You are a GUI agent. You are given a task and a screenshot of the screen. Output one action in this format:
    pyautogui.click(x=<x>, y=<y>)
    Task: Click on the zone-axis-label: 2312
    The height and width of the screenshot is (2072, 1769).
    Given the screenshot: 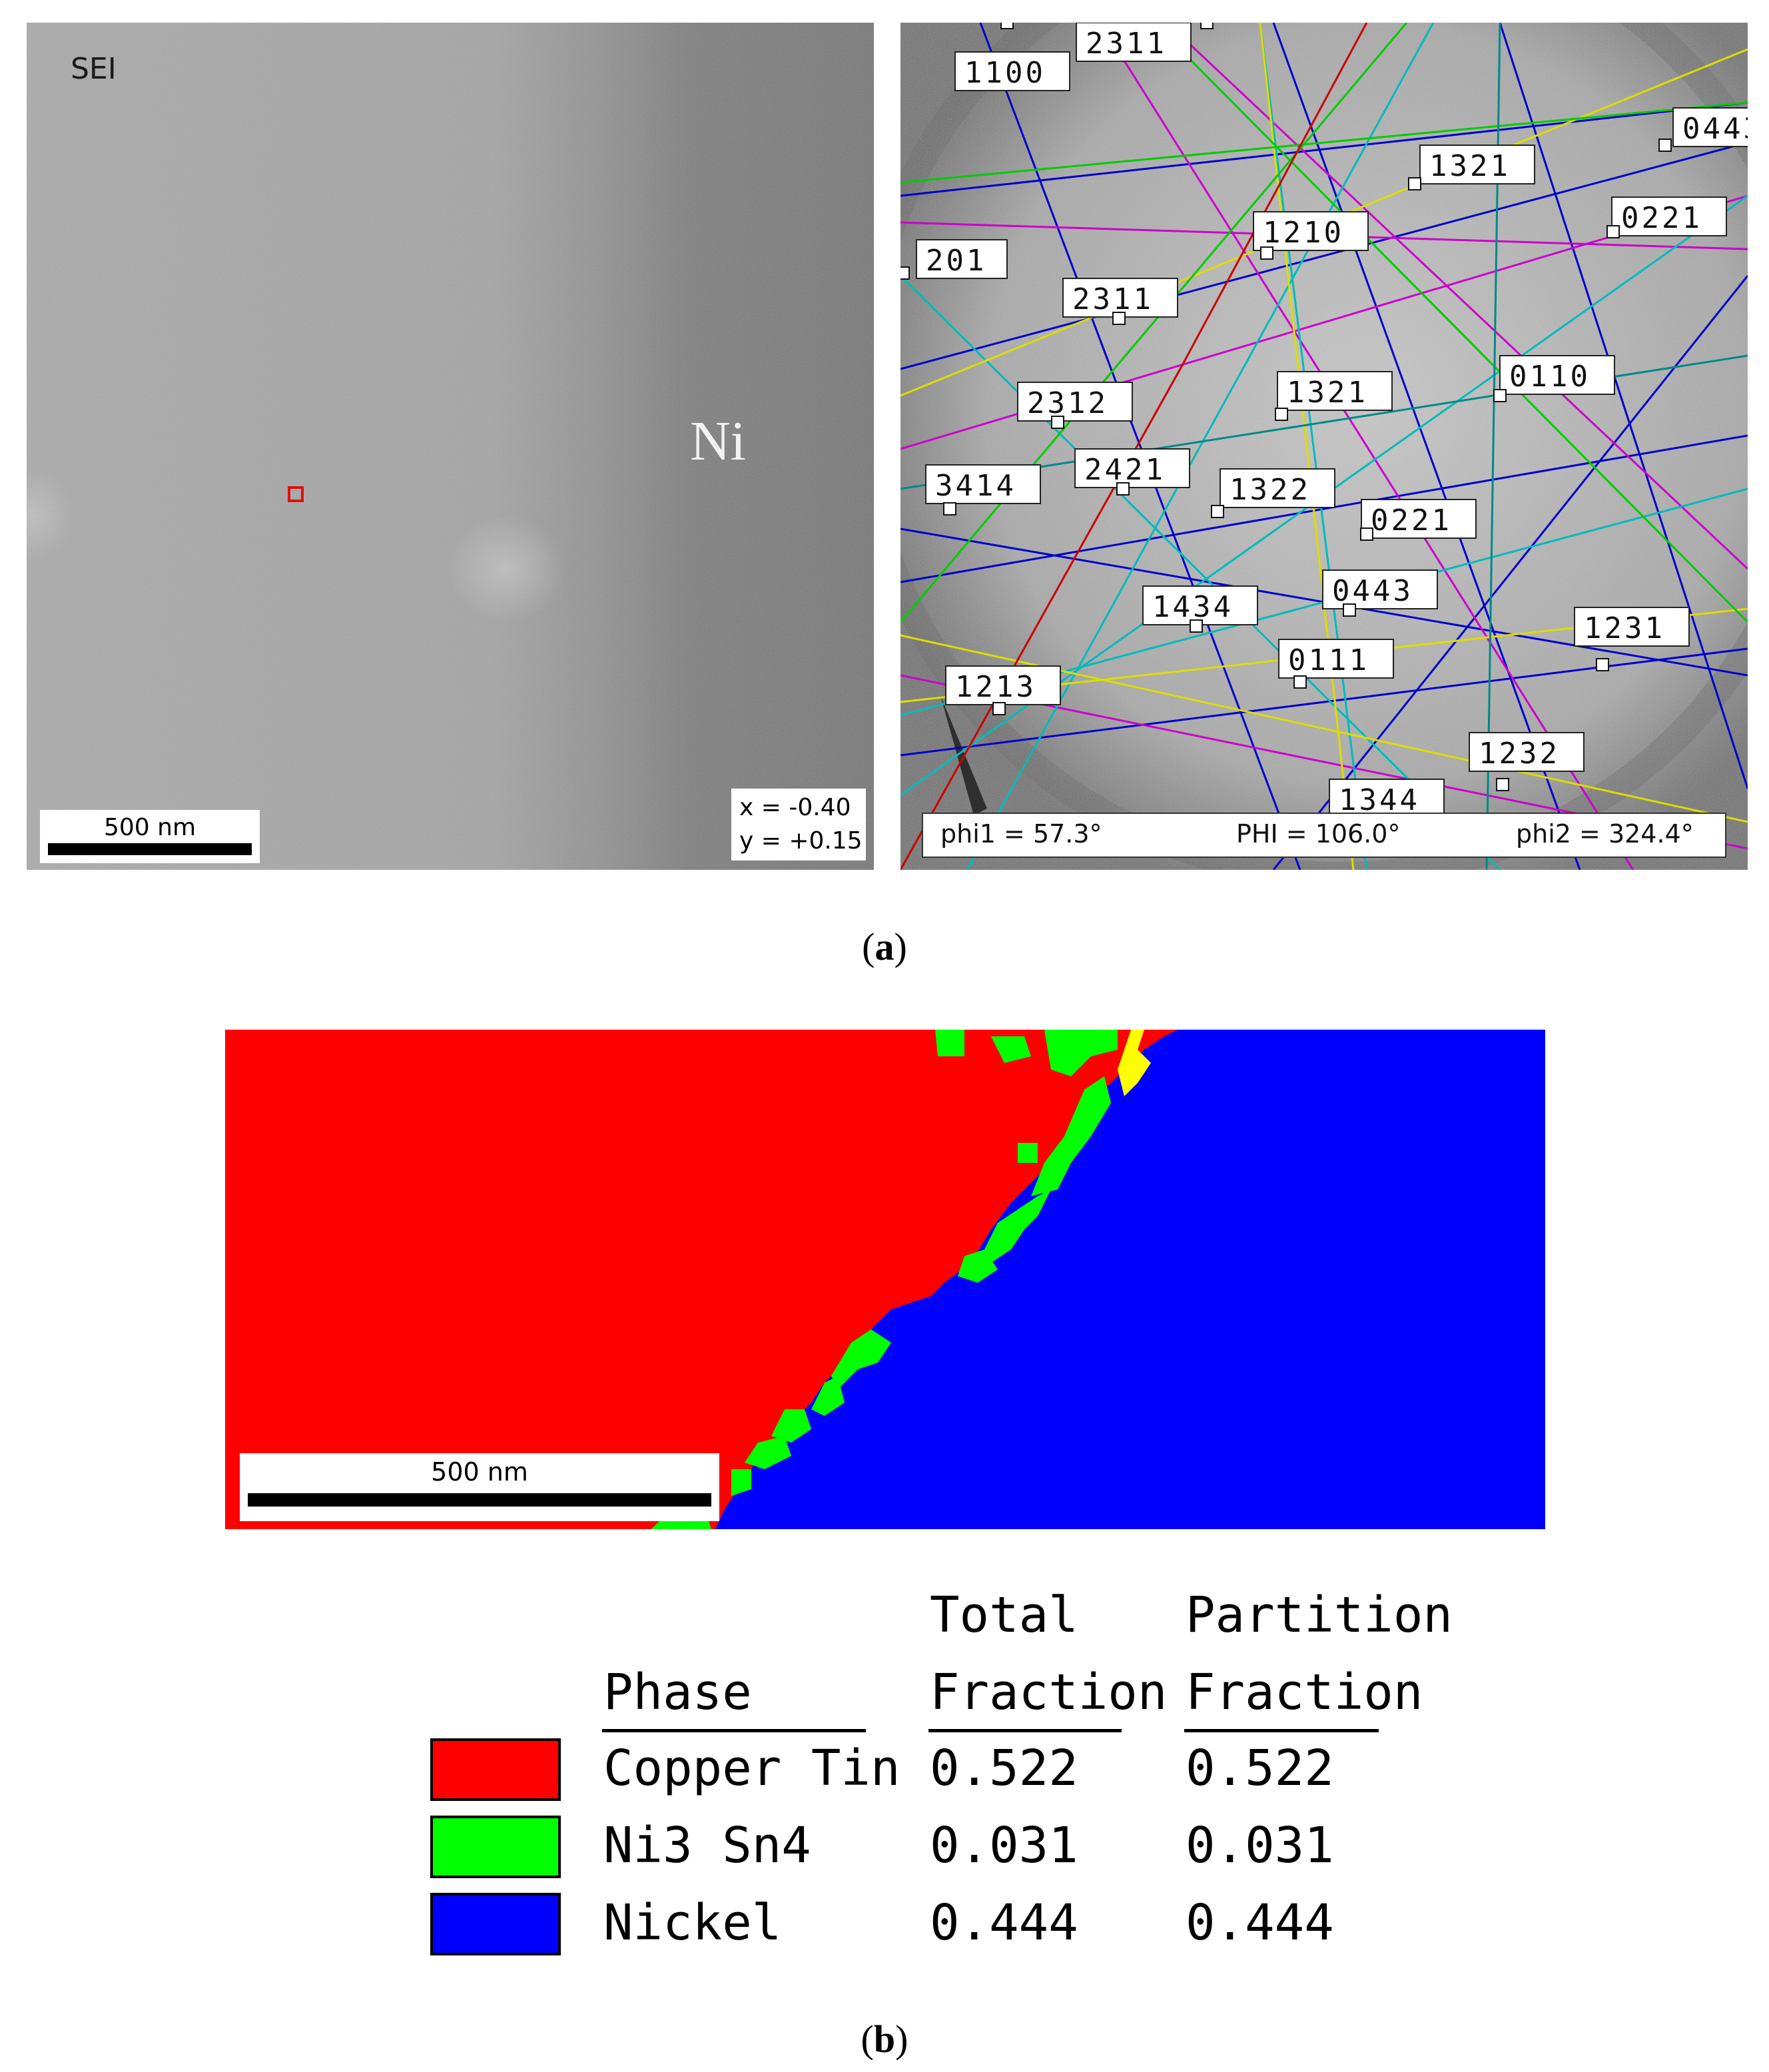 What is the action you would take?
    pyautogui.click(x=1067, y=403)
    